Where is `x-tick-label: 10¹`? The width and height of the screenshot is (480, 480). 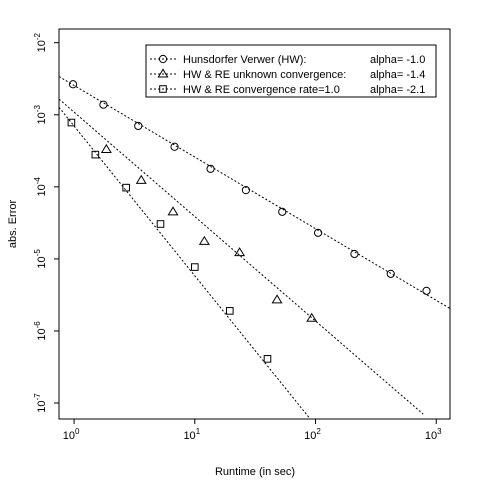 x-tick-label: 10¹ is located at coordinates (191, 434).